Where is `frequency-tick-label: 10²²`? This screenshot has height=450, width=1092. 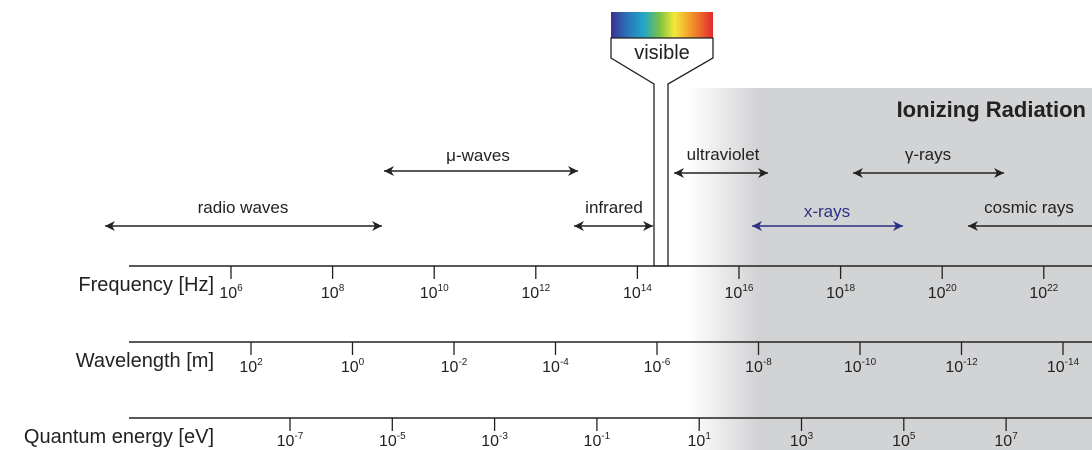 frequency-tick-label: 10²² is located at coordinates (1043, 292).